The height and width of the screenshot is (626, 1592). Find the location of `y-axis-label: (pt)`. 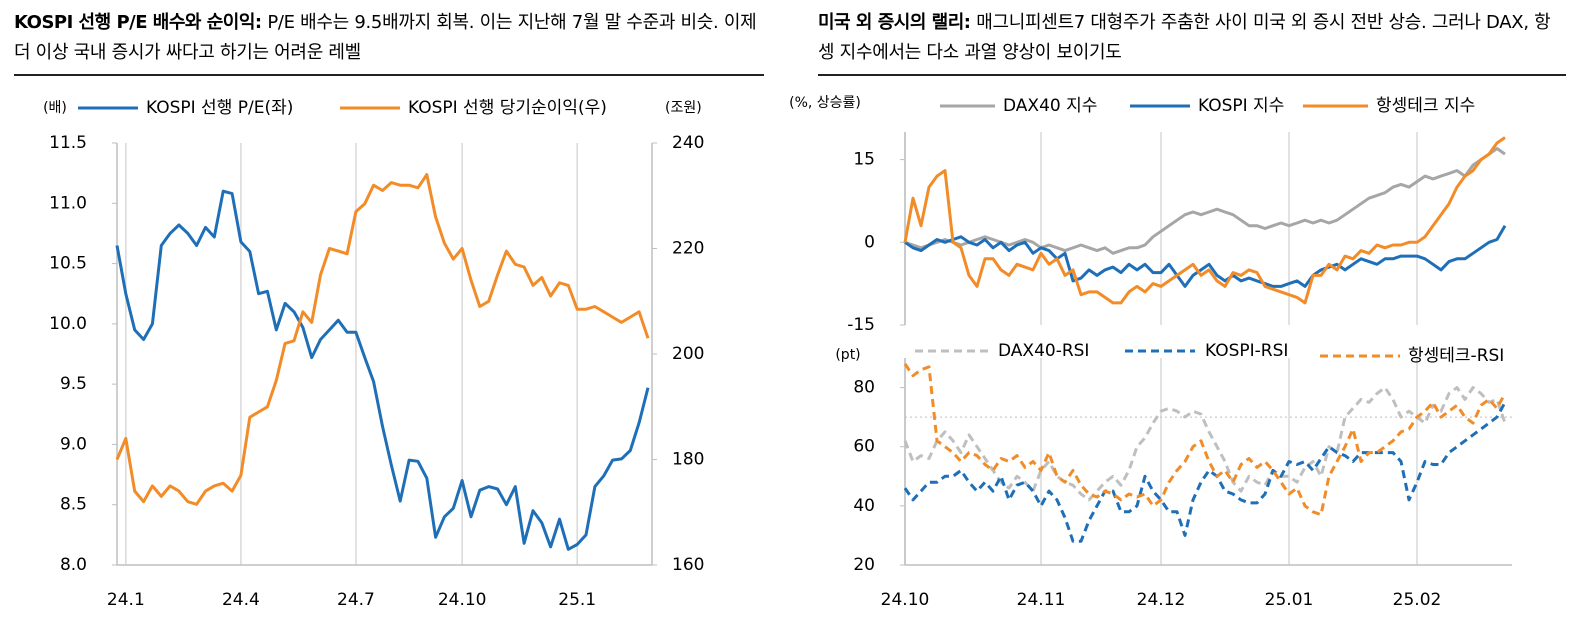

y-axis-label: (pt) is located at coordinates (847, 355).